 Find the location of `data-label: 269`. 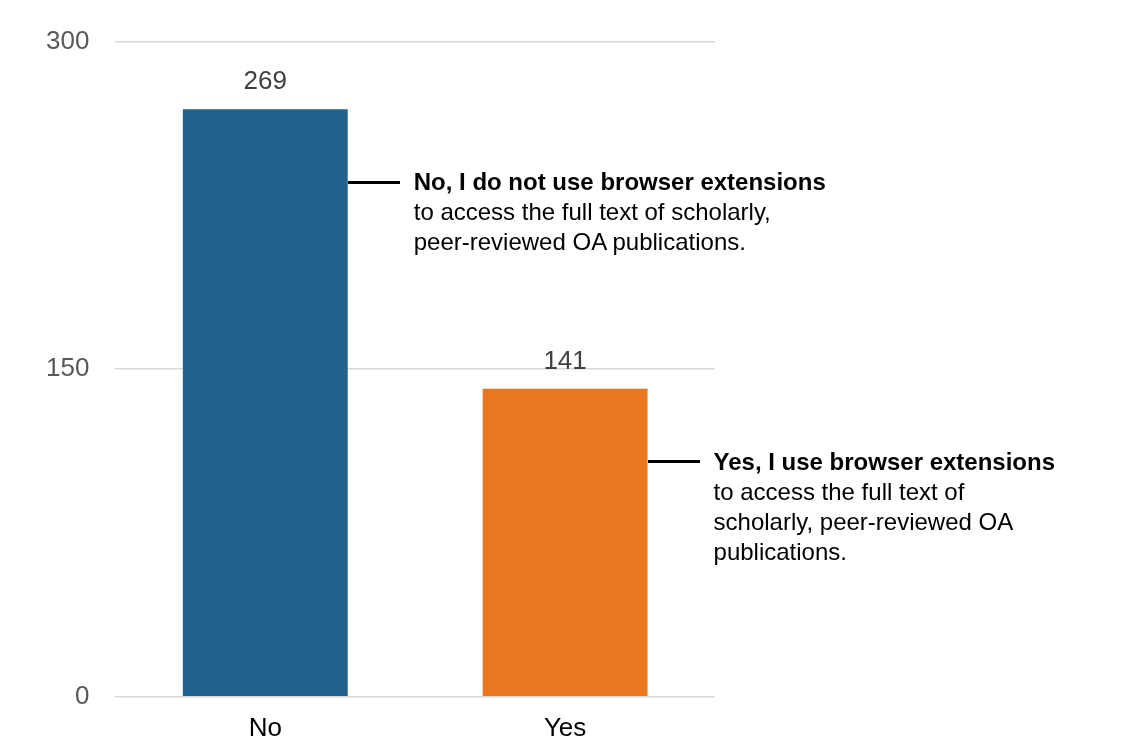

data-label: 269 is located at coordinates (265, 80).